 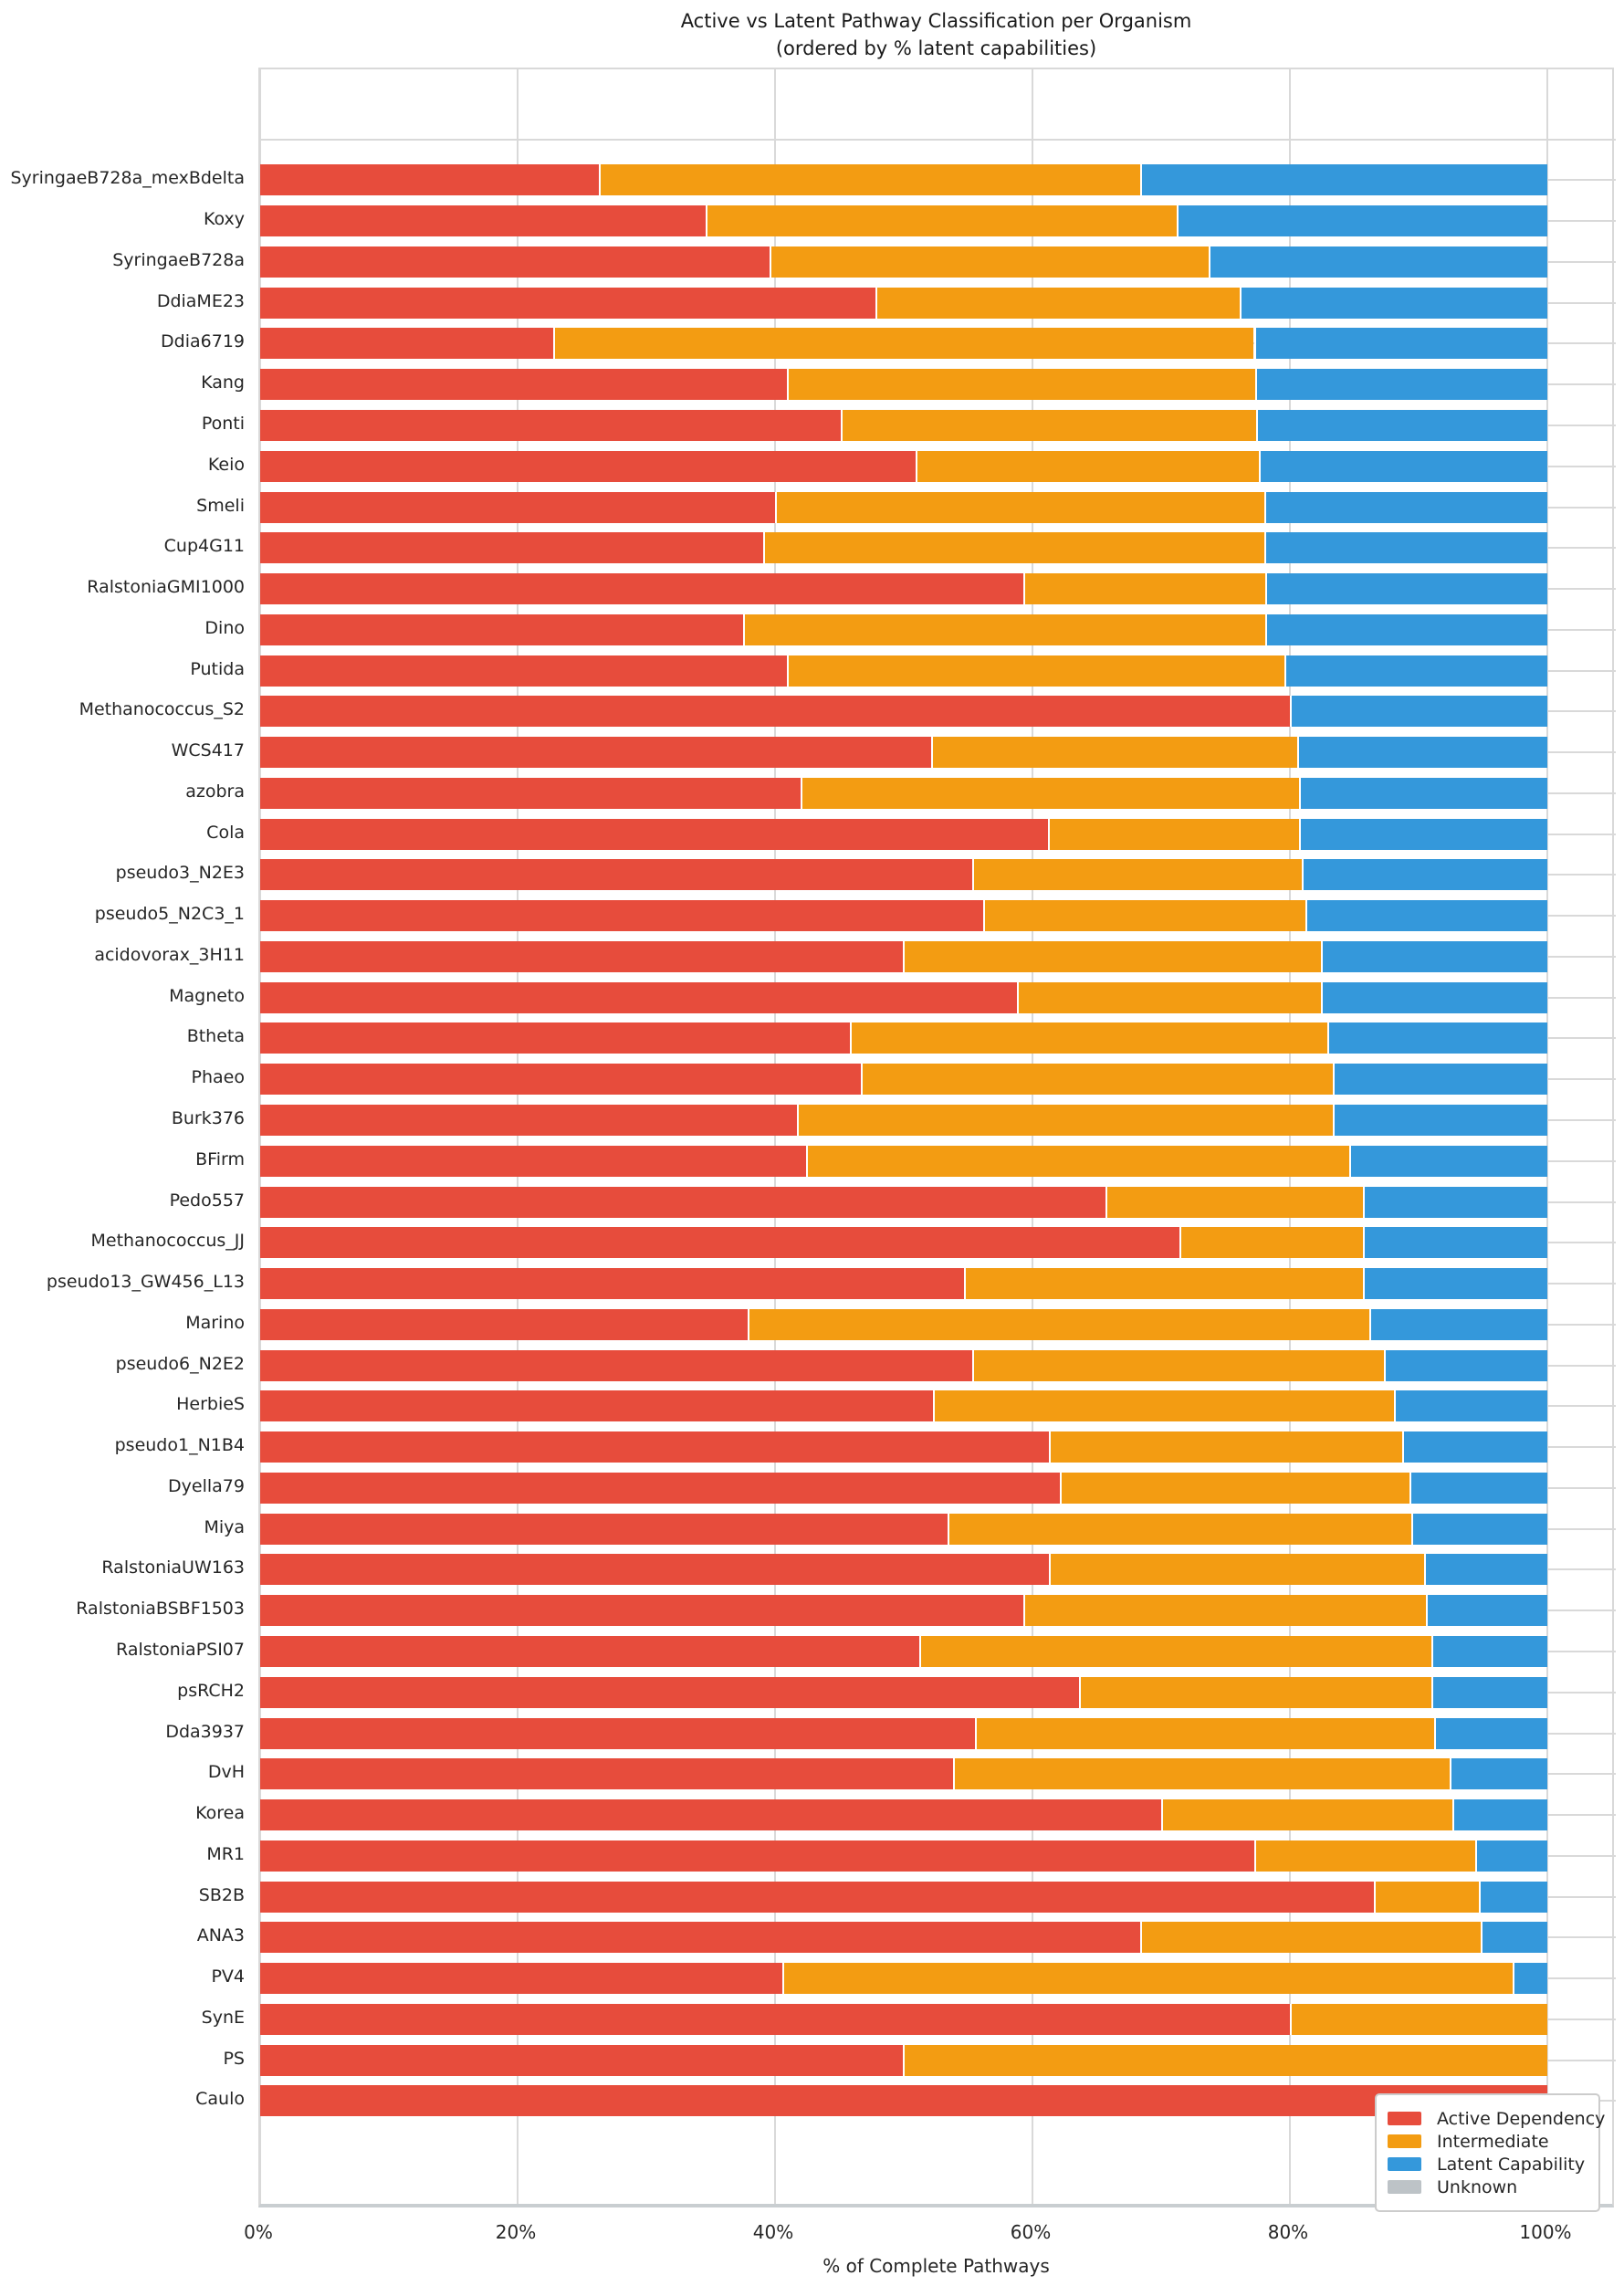 I want to click on y-tick-label: PV4, so click(x=228, y=1977).